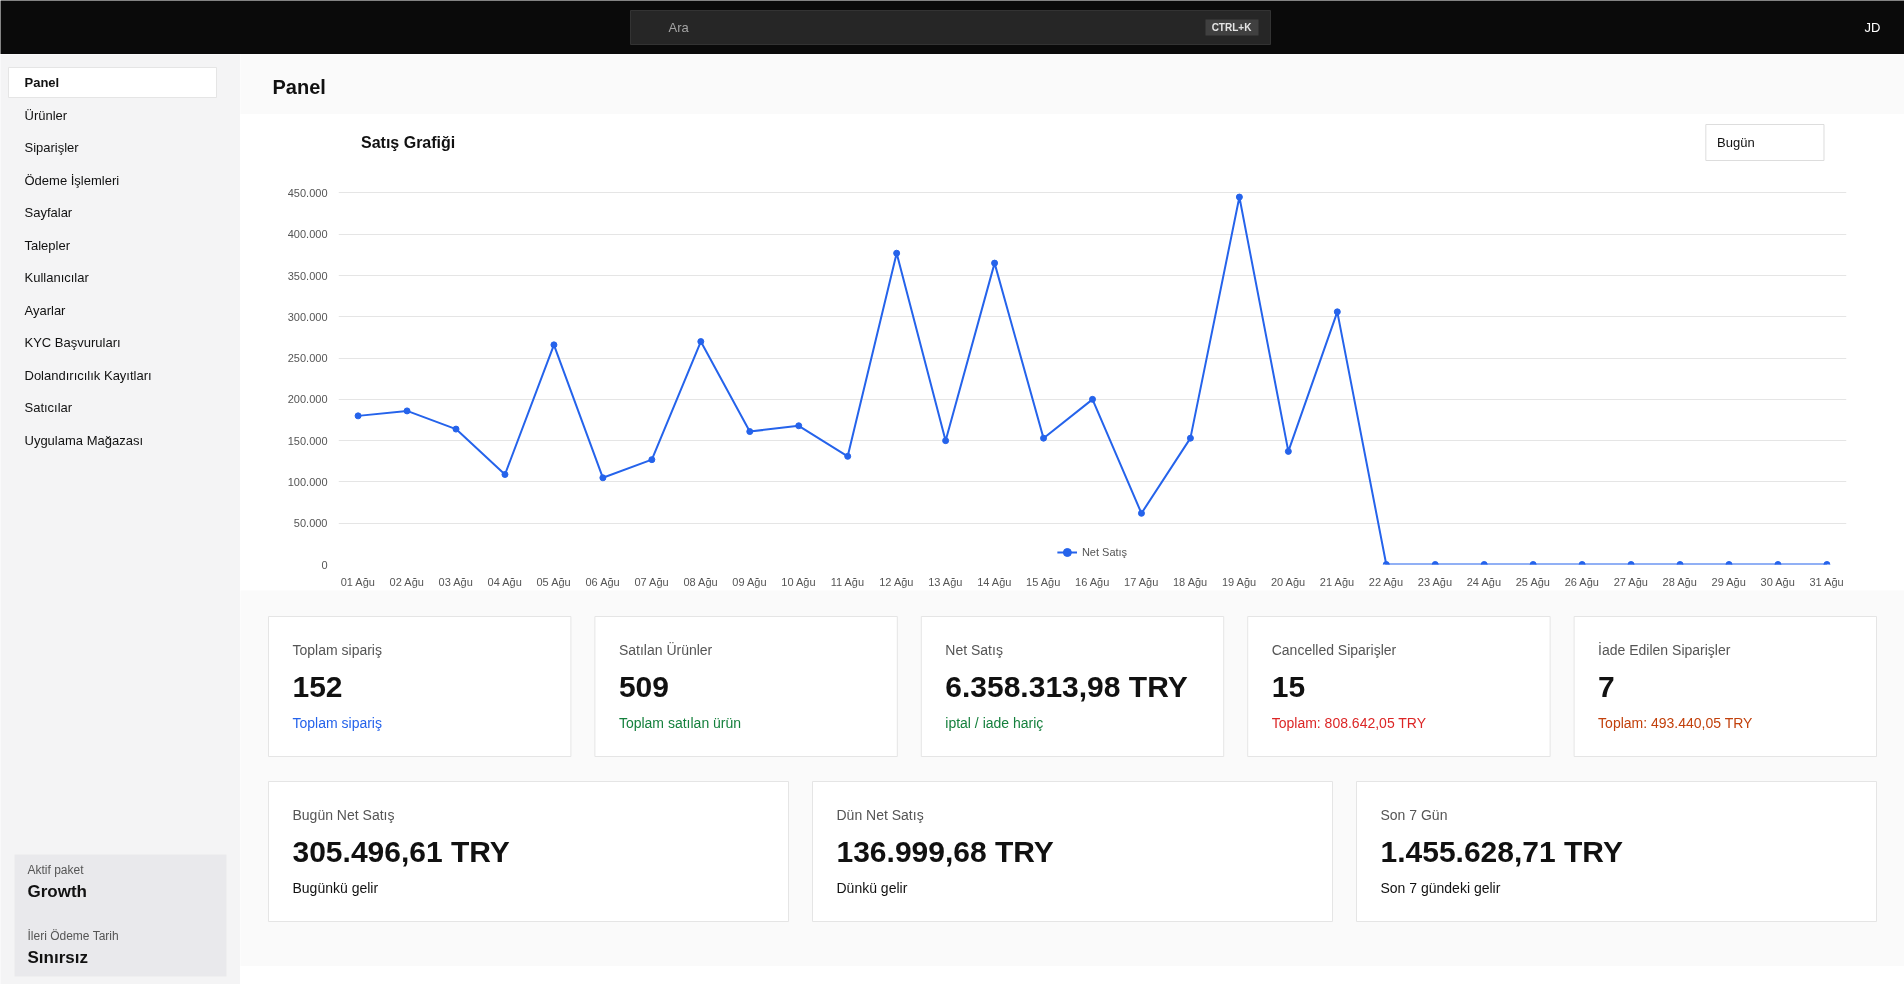  What do you see at coordinates (679, 27) in the screenshot?
I see `text: Ara` at bounding box center [679, 27].